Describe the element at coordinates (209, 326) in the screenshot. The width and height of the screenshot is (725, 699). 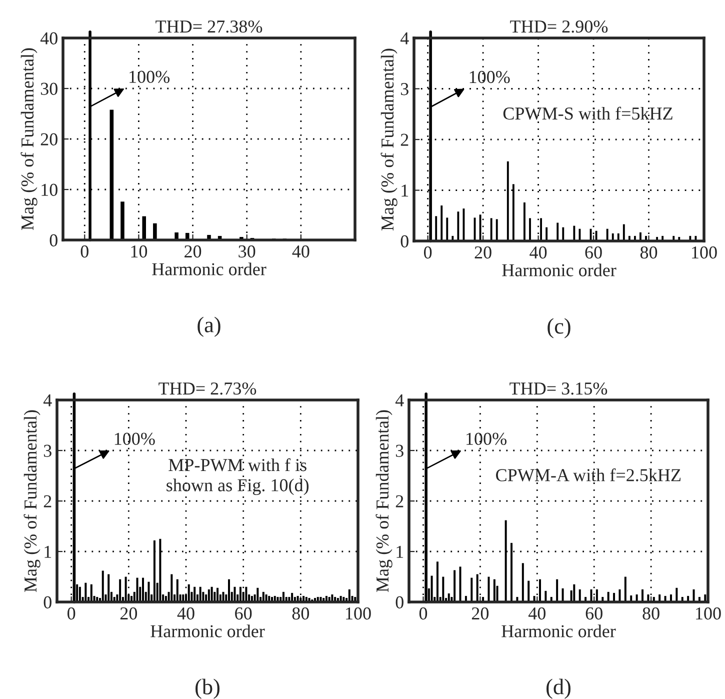
I see `text: (a)` at that location.